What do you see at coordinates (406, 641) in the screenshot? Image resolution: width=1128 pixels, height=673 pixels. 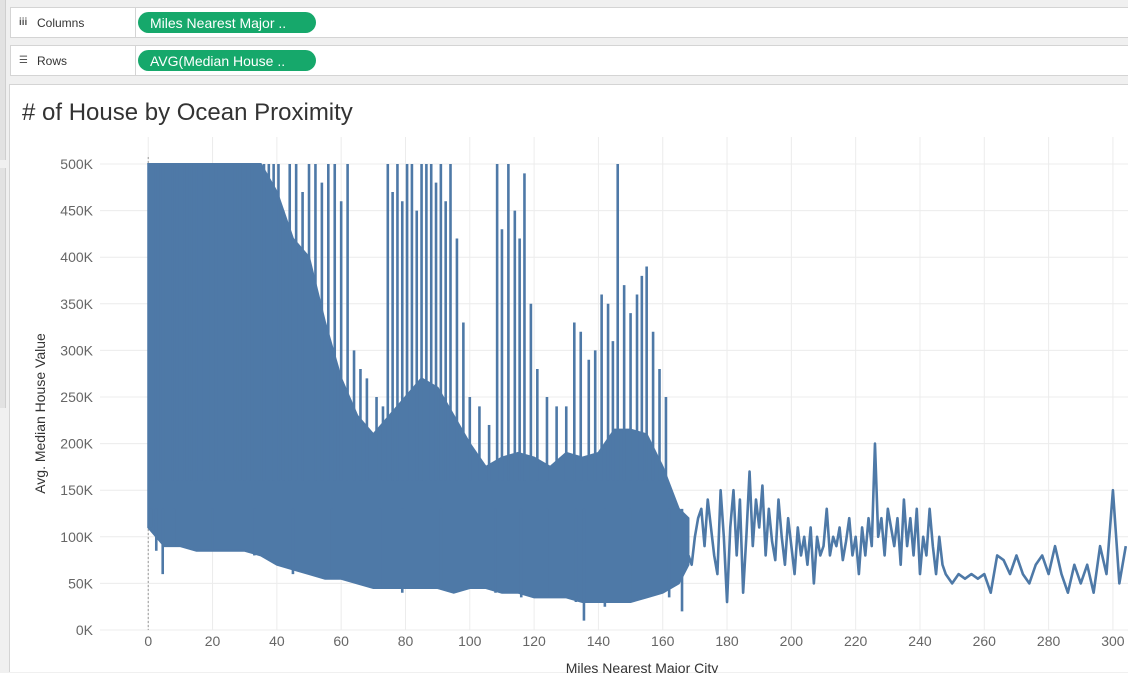 I see `x-tick-label: 80` at bounding box center [406, 641].